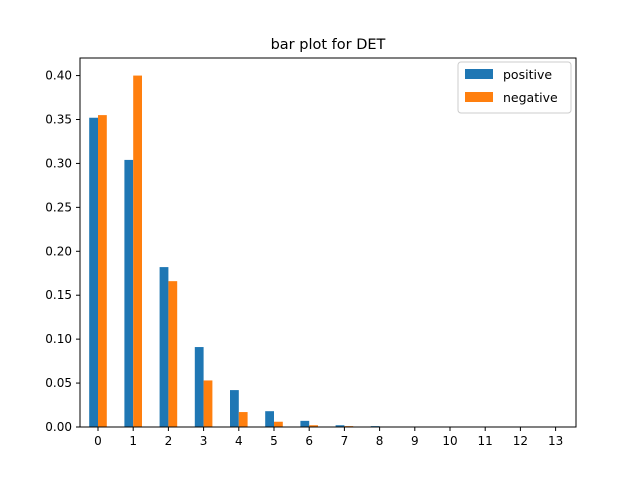 This screenshot has height=480, width=640. I want to click on y-tick-label: 0.35, so click(58, 120).